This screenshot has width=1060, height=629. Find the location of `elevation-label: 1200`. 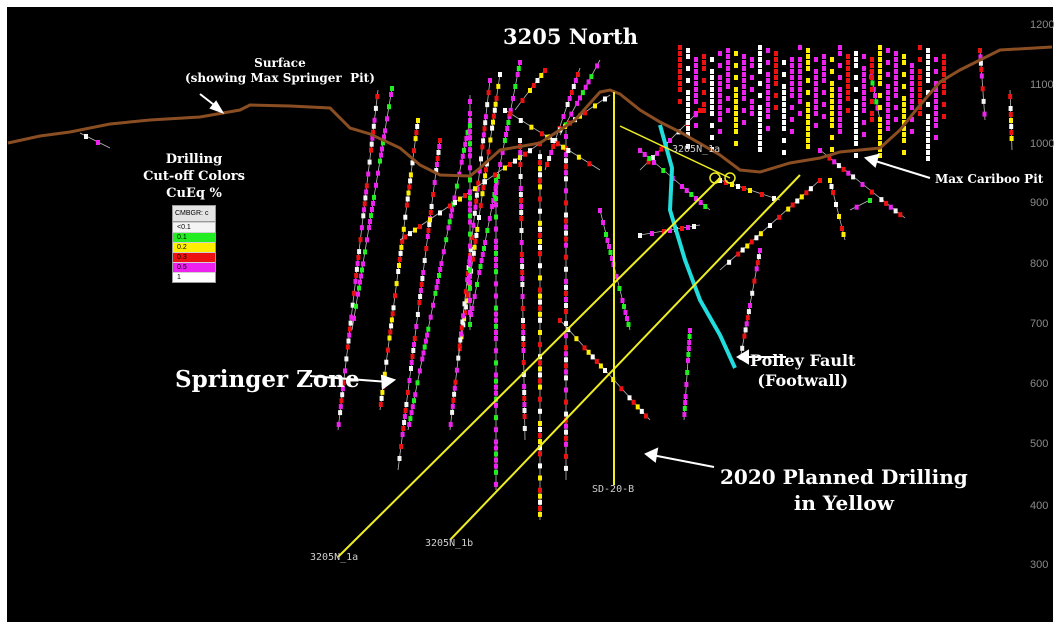

elevation-label: 1200 is located at coordinates (1042, 25).